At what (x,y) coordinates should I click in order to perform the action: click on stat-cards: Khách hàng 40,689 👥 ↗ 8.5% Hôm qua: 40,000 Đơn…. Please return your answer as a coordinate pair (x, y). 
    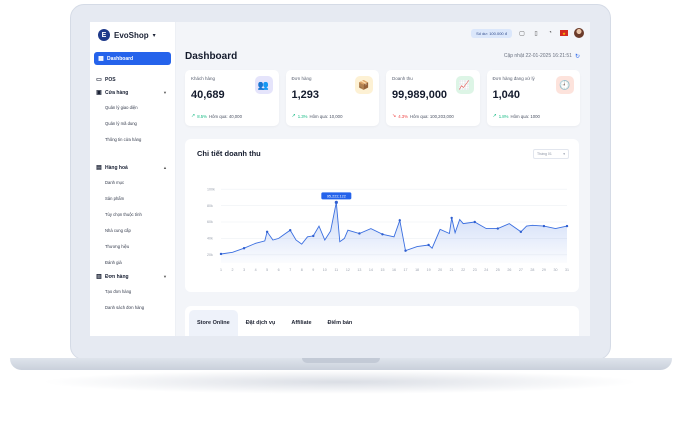
    Looking at the image, I should click on (383, 95).